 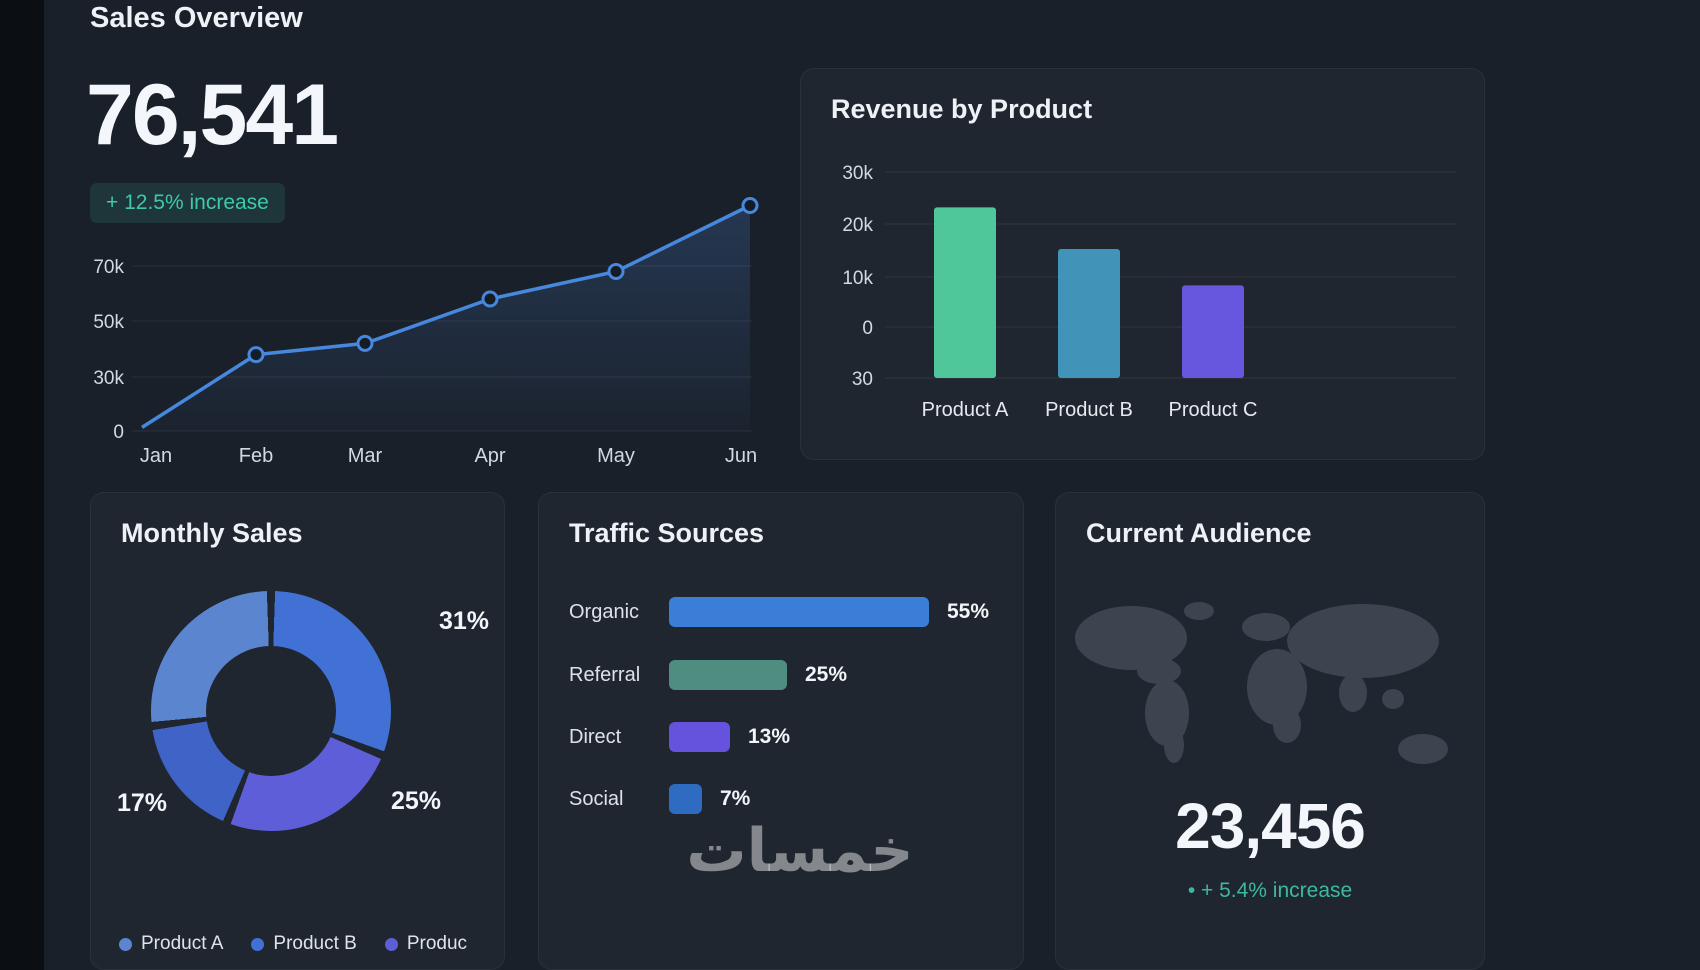 I want to click on legend-item-product-c: Produc, so click(x=426, y=944).